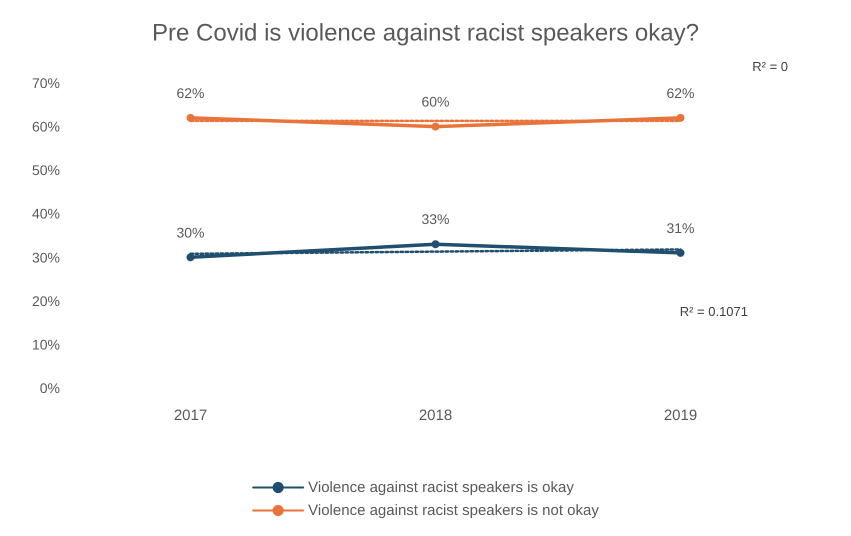 The image size is (851, 536). What do you see at coordinates (441, 487) in the screenshot?
I see `legend-label: Violence against racist speakers is okay` at bounding box center [441, 487].